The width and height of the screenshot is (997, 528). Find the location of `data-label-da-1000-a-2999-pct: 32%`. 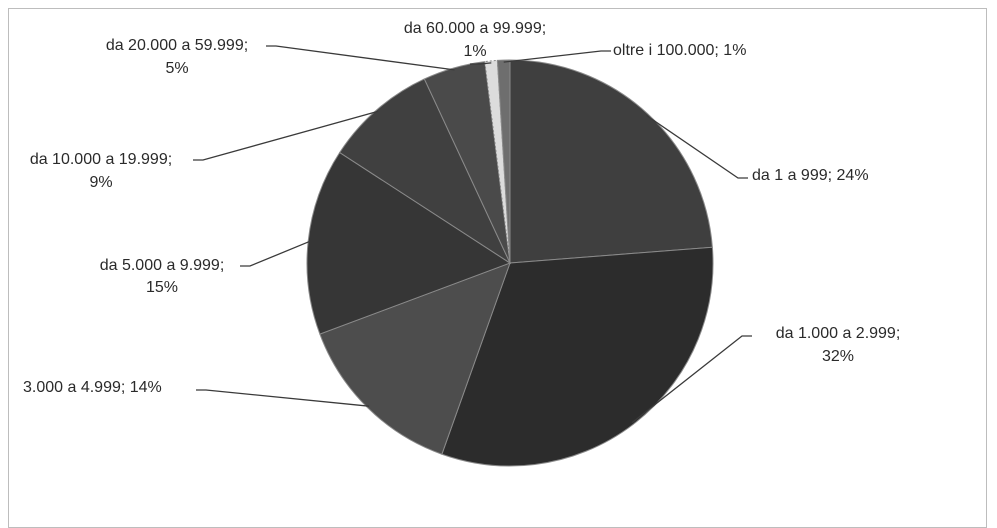

data-label-da-1000-a-2999-pct: 32% is located at coordinates (838, 356).